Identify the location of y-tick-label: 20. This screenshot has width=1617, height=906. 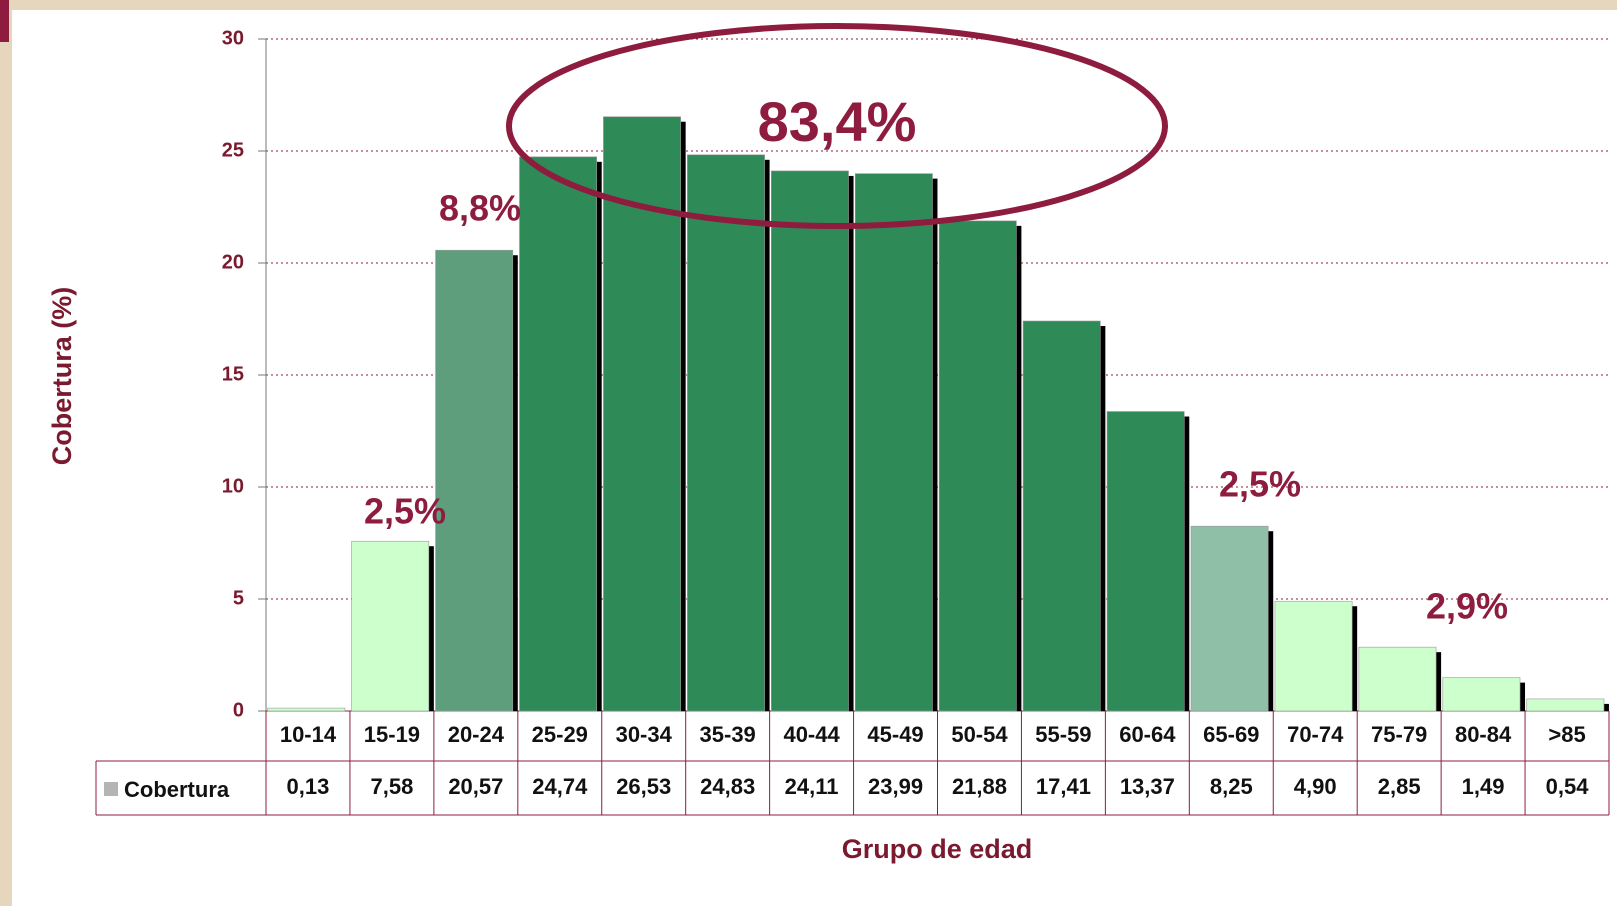
(233, 262).